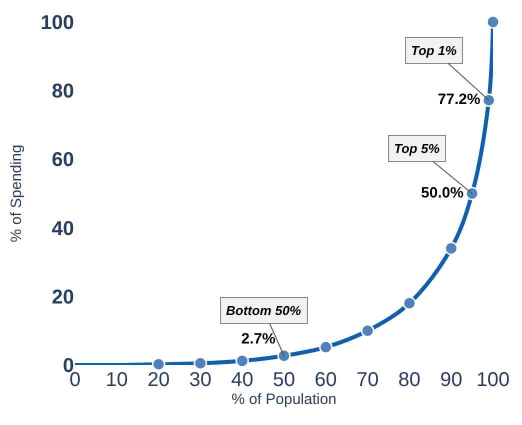  I want to click on data-label: 77.2%, so click(459, 99).